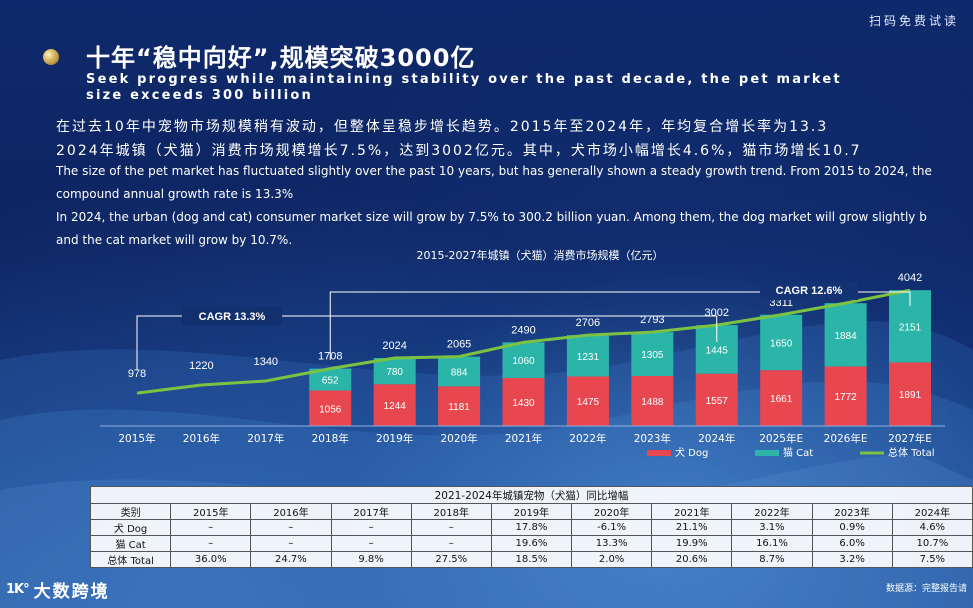  I want to click on table-header-cell: 2017年, so click(371, 511).